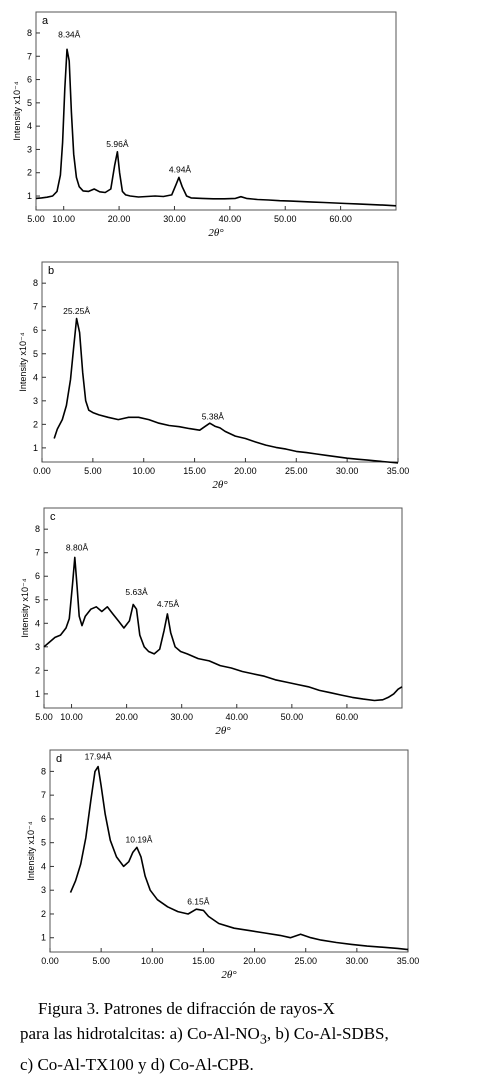  Describe the element at coordinates (69, 35) in the screenshot. I see `peak-label: 8.34Å` at that location.